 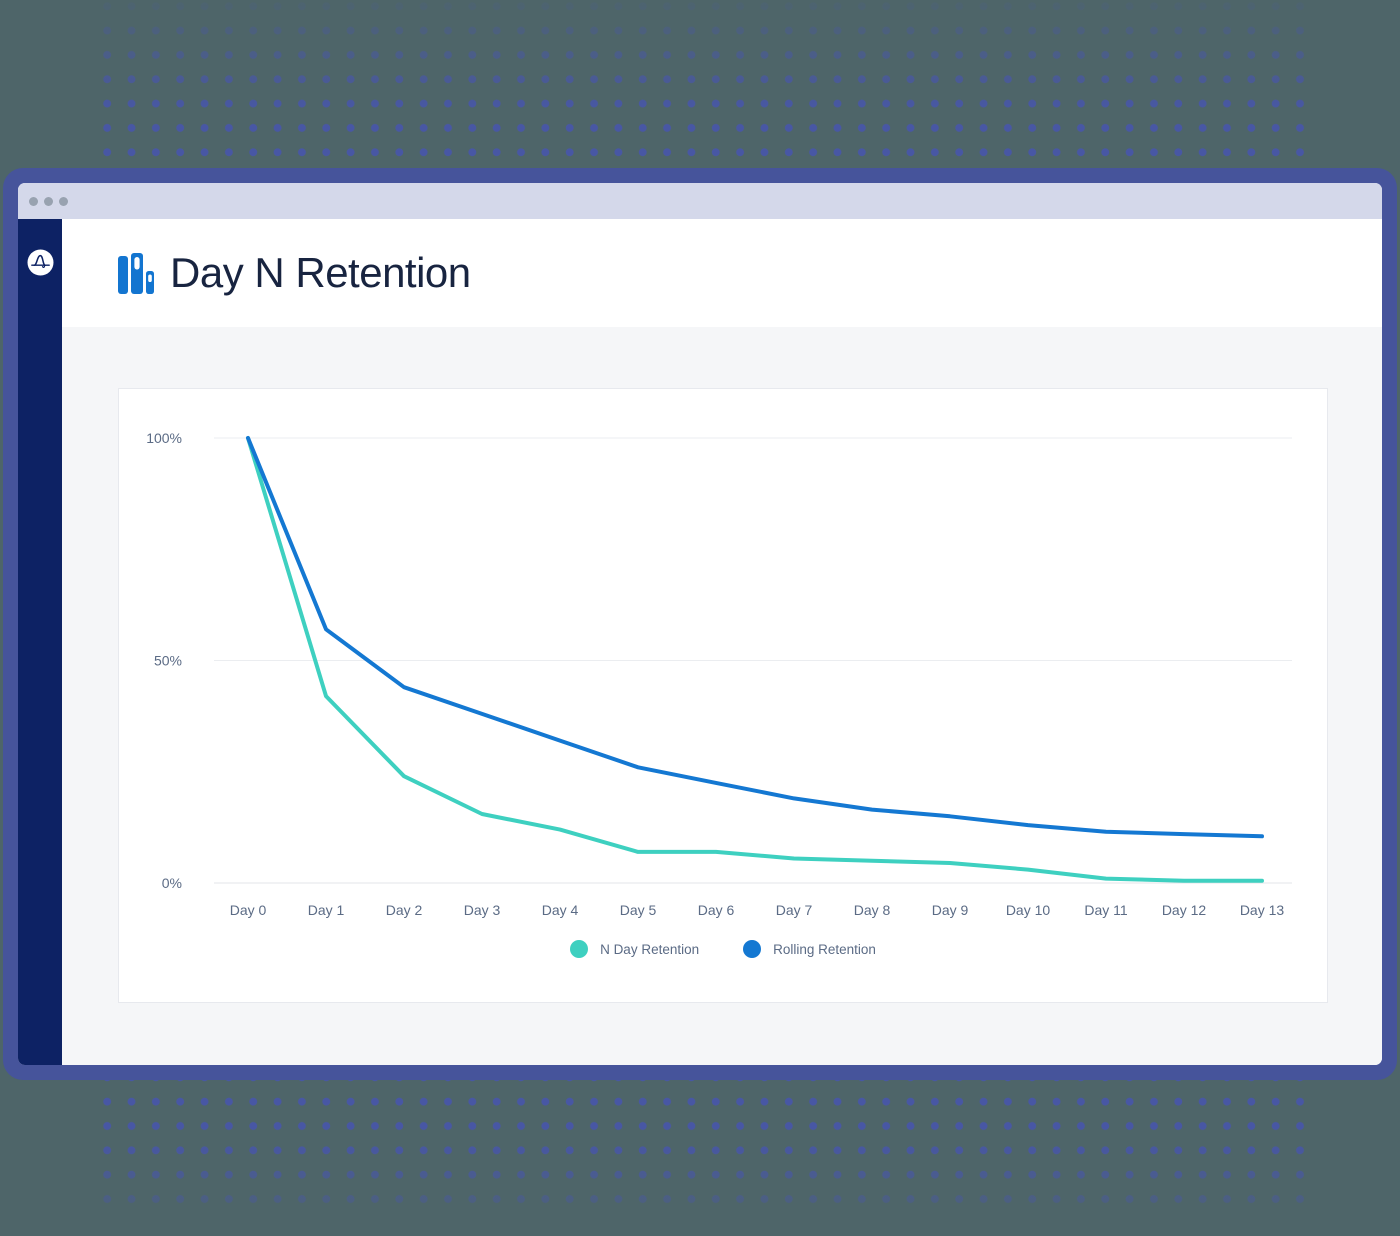 I want to click on x-axis-tick: Day 5, so click(x=638, y=910).